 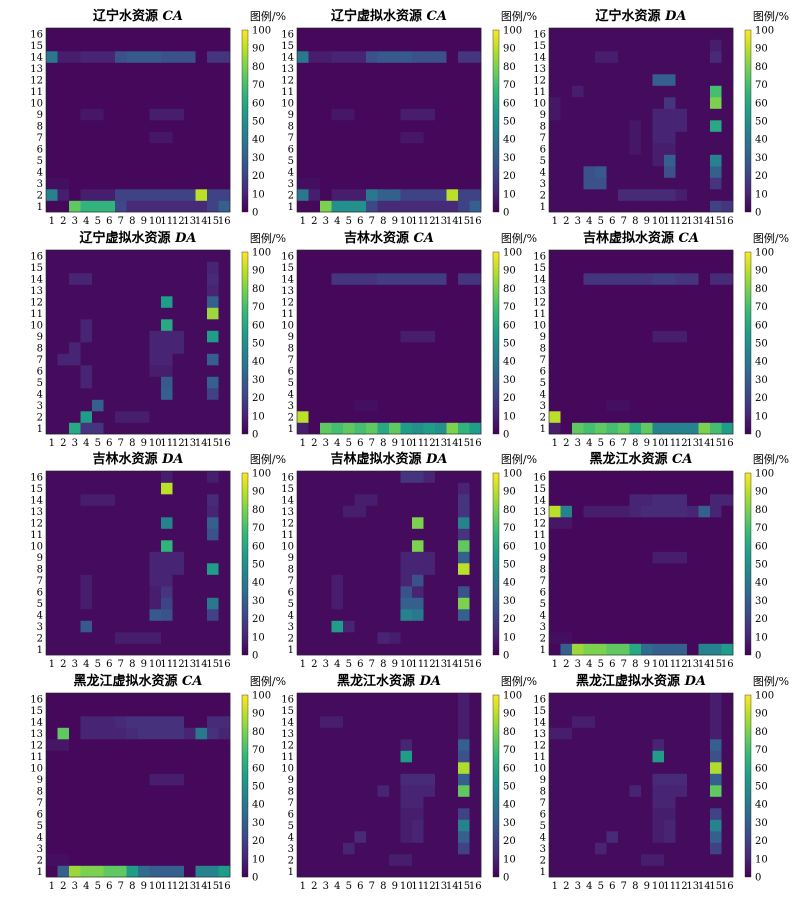 I want to click on x-tick-label: 7, so click(x=121, y=221).